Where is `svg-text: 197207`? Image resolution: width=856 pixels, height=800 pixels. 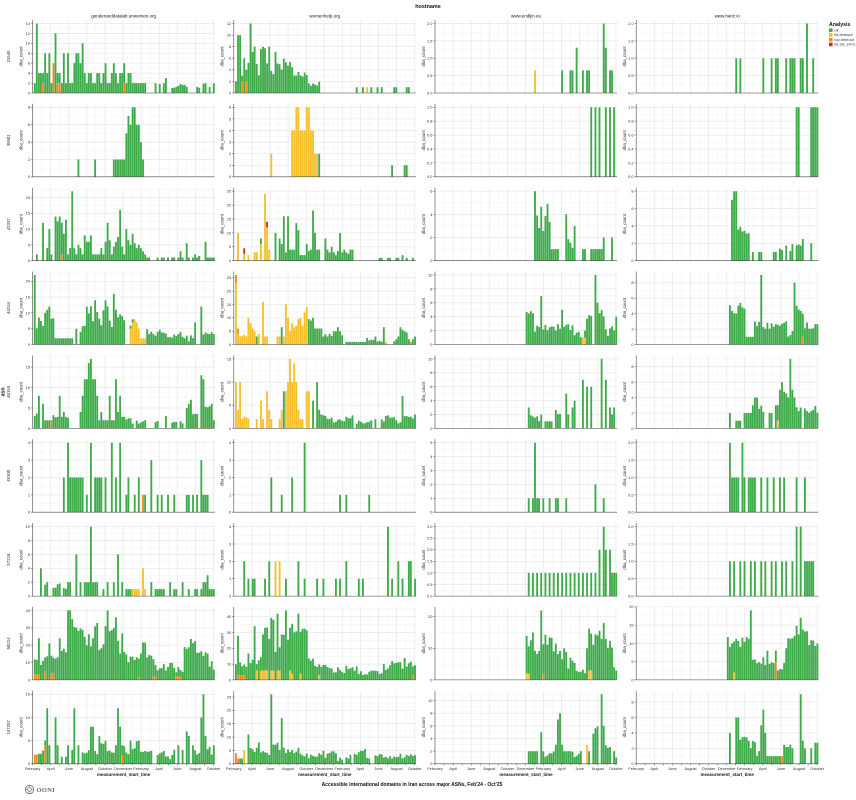
svg-text: 197207 is located at coordinates (8, 727).